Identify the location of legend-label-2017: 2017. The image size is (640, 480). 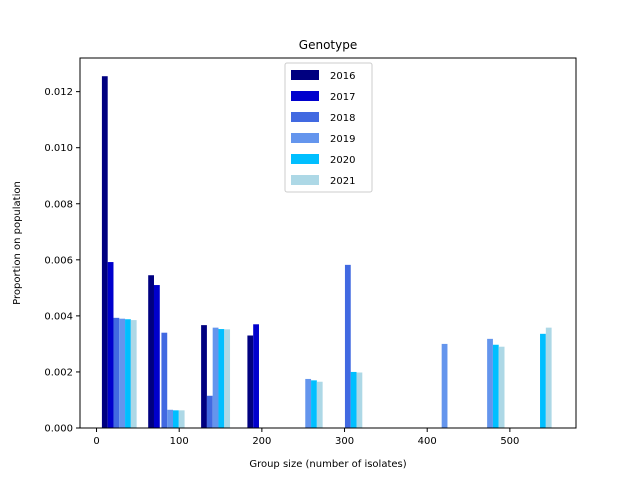
(342, 97).